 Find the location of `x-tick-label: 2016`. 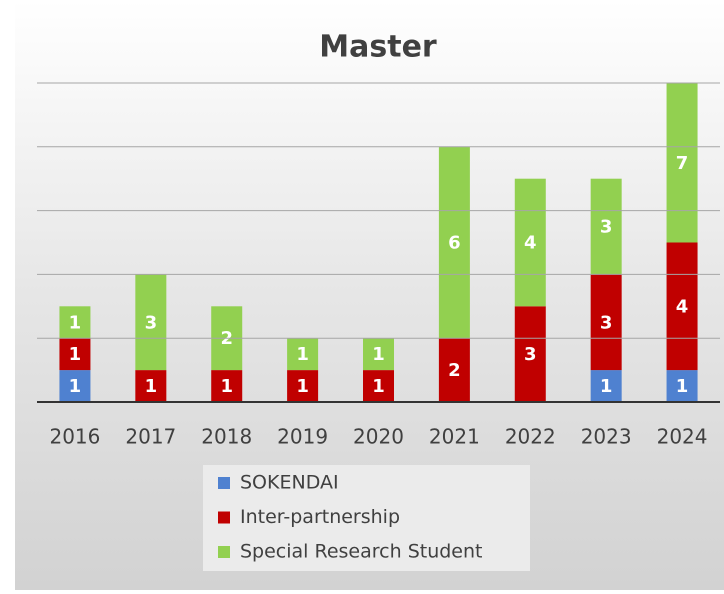

x-tick-label: 2016 is located at coordinates (74, 437).